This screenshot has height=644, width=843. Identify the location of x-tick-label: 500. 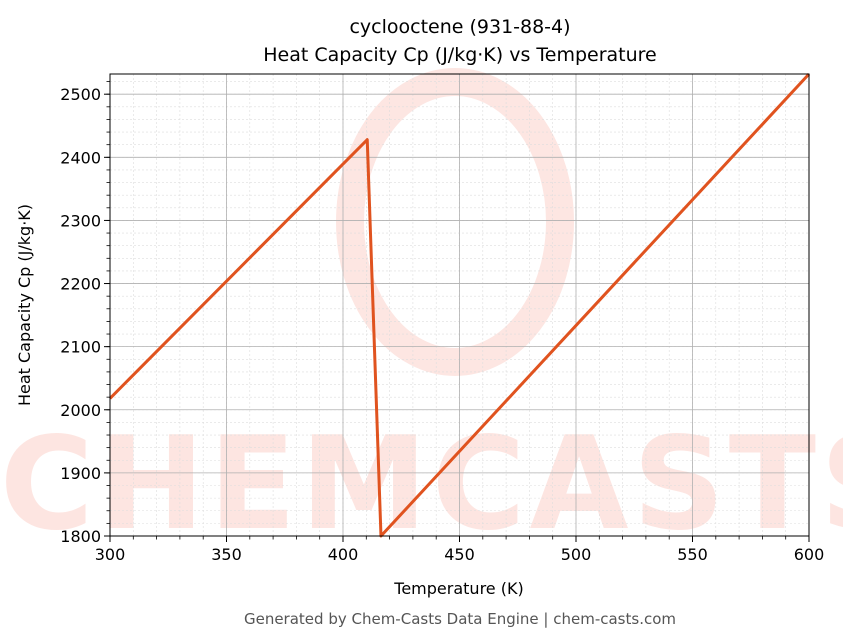
(576, 554).